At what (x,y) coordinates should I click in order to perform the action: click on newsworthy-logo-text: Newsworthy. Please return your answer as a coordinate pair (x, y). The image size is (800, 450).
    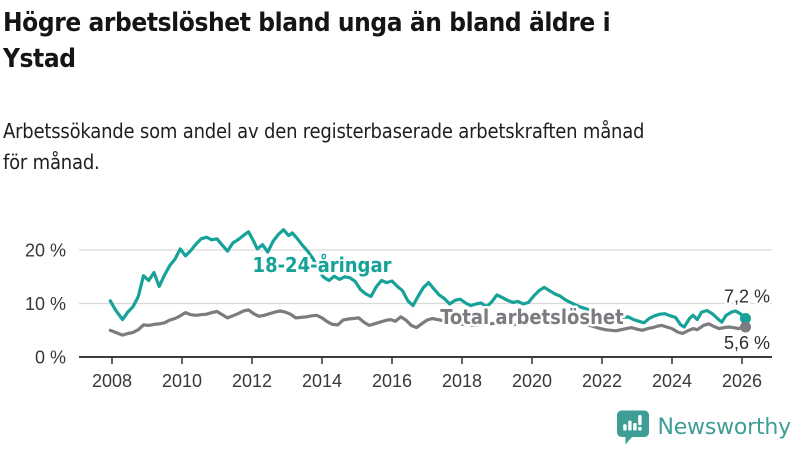
    Looking at the image, I should click on (724, 427).